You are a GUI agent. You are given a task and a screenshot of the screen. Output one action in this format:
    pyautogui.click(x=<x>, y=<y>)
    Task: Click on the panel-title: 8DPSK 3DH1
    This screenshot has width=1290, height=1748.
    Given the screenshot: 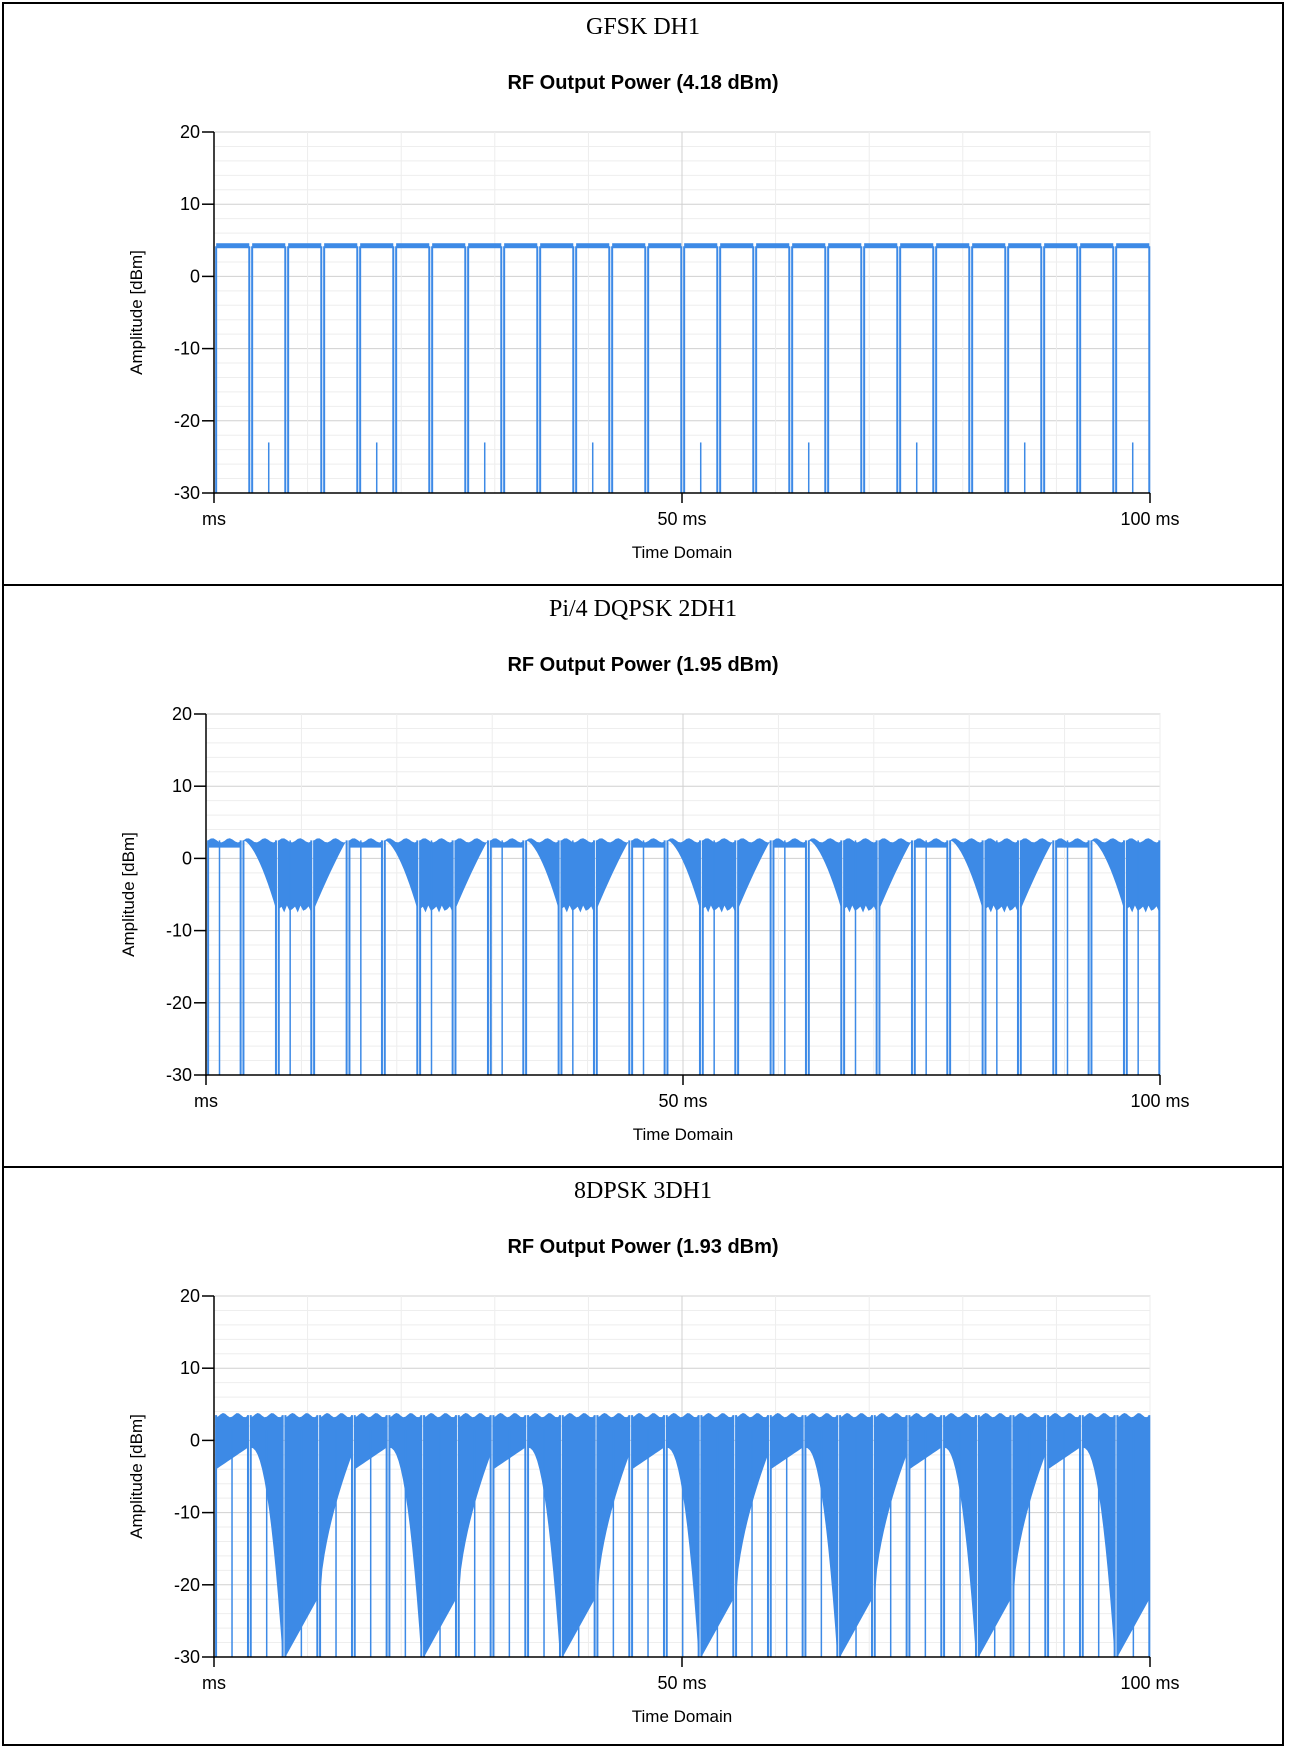 What is the action you would take?
    pyautogui.click(x=643, y=1191)
    